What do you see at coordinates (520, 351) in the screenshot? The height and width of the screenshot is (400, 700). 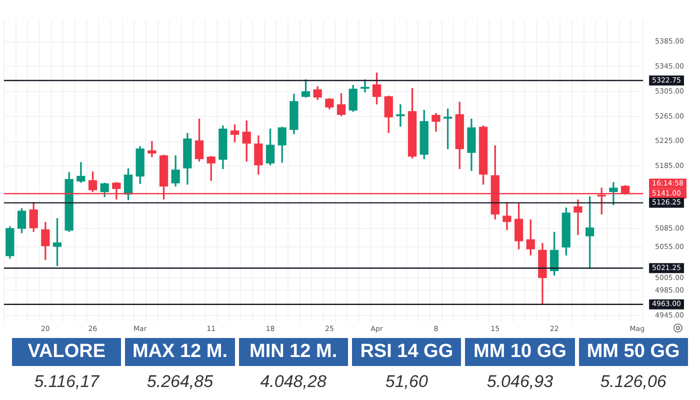 I see `text: MM 10 GG` at bounding box center [520, 351].